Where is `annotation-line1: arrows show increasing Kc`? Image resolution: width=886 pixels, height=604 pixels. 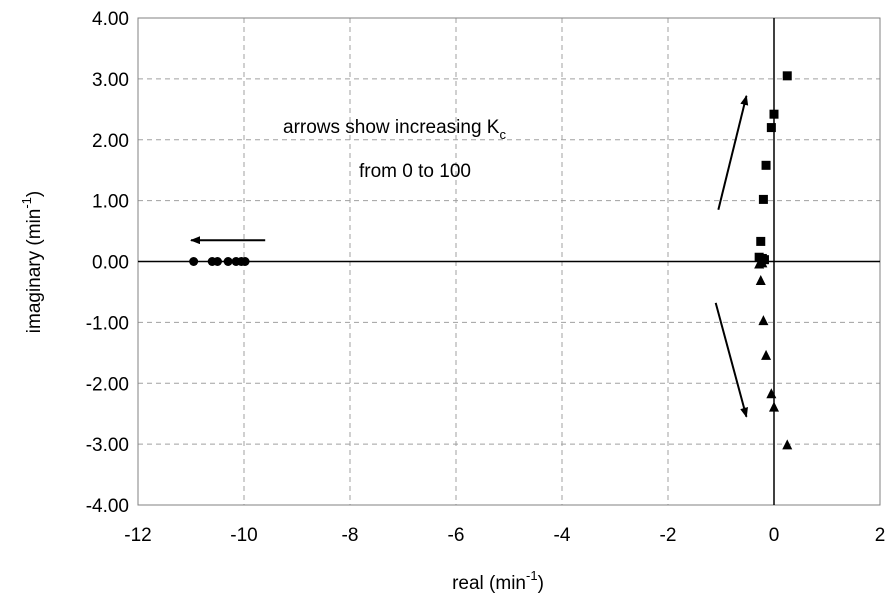 annotation-line1: arrows show increasing Kc is located at coordinates (394, 129).